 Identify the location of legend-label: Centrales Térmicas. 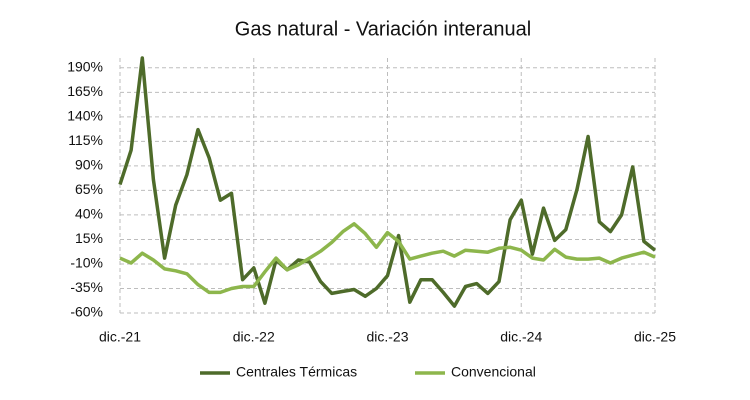
(296, 372).